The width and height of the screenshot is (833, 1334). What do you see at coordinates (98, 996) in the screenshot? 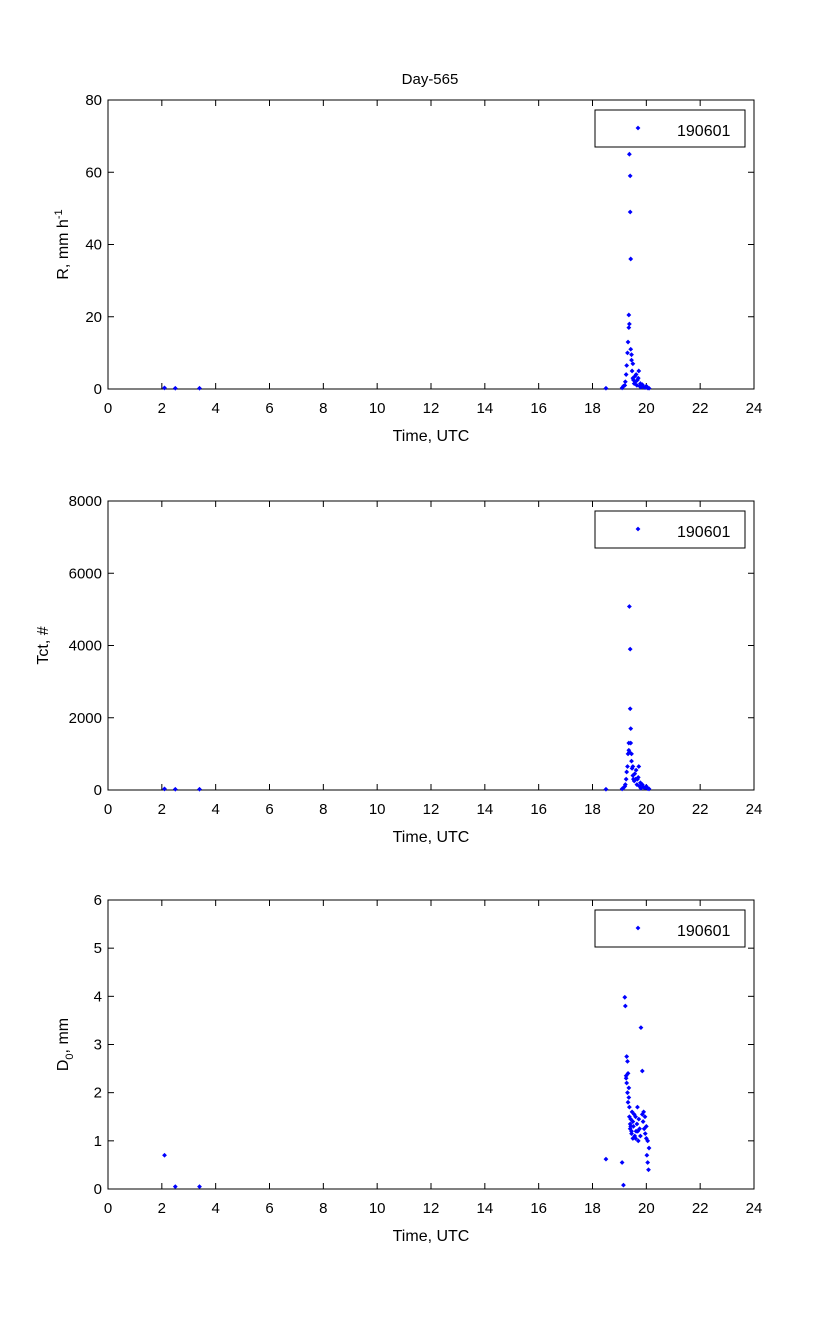
I see `y-tick-label: 4` at bounding box center [98, 996].